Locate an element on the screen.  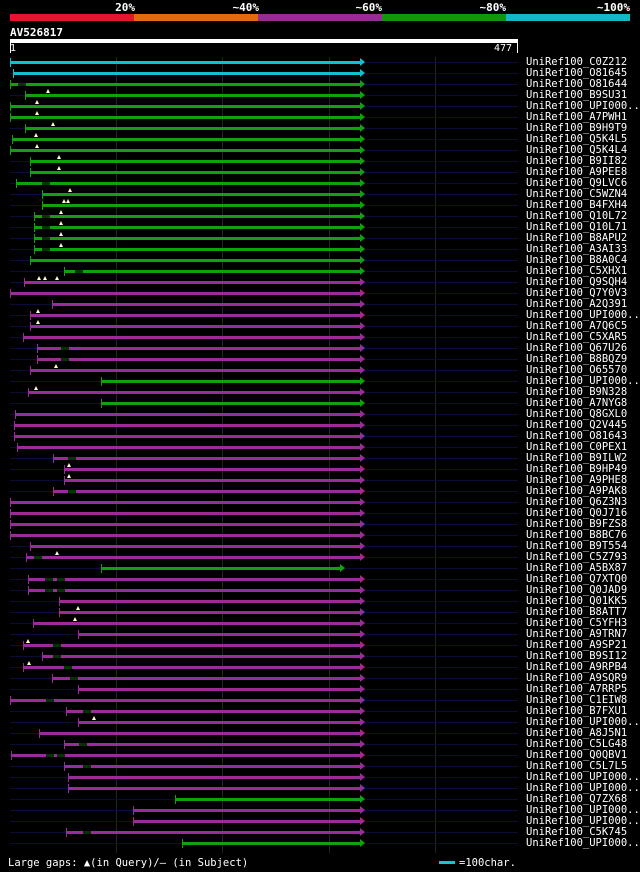
hit-label: UniRef100_B9II82 is located at coordinates (577, 161).